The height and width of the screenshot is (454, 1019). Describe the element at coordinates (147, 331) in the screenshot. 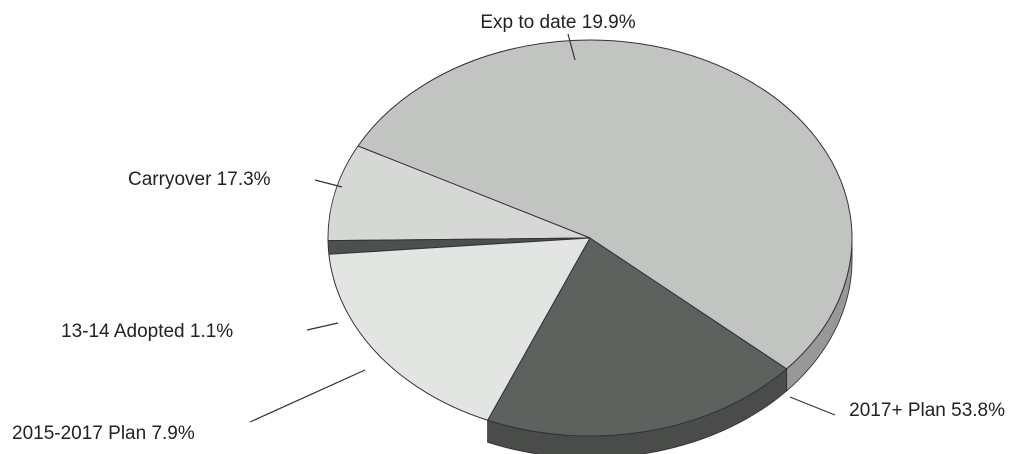

I see `slice-label-13-14-adopted: 13-14 Adopted 1.1%` at that location.